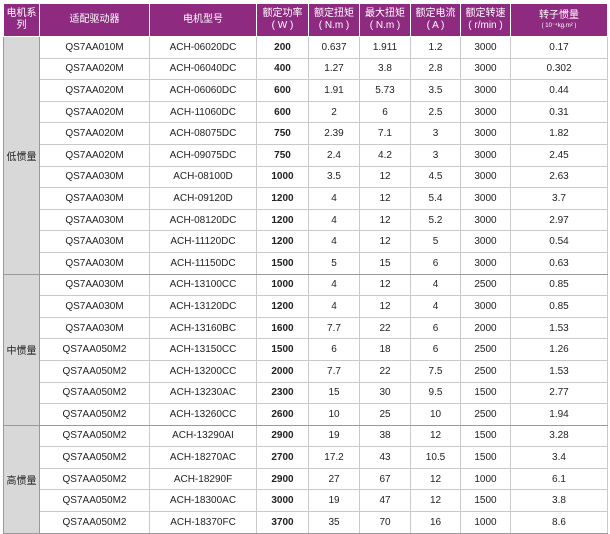 This screenshot has width=610, height=534. What do you see at coordinates (485, 522) in the screenshot?
I see `cell-speed: 1000` at bounding box center [485, 522].